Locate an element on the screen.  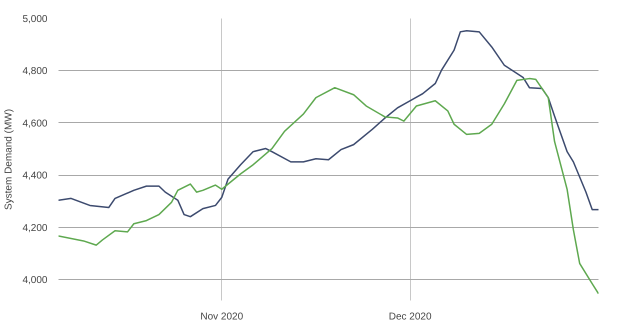
y-tick-label: 5,000 is located at coordinates (35, 19).